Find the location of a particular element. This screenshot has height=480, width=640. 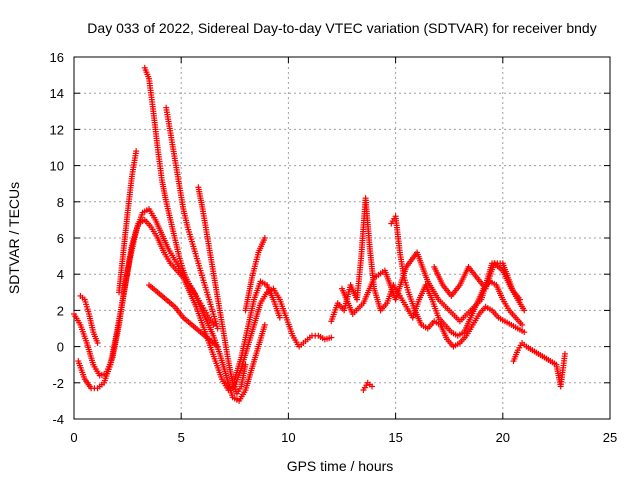

x-tick-label: 5 is located at coordinates (181, 437).